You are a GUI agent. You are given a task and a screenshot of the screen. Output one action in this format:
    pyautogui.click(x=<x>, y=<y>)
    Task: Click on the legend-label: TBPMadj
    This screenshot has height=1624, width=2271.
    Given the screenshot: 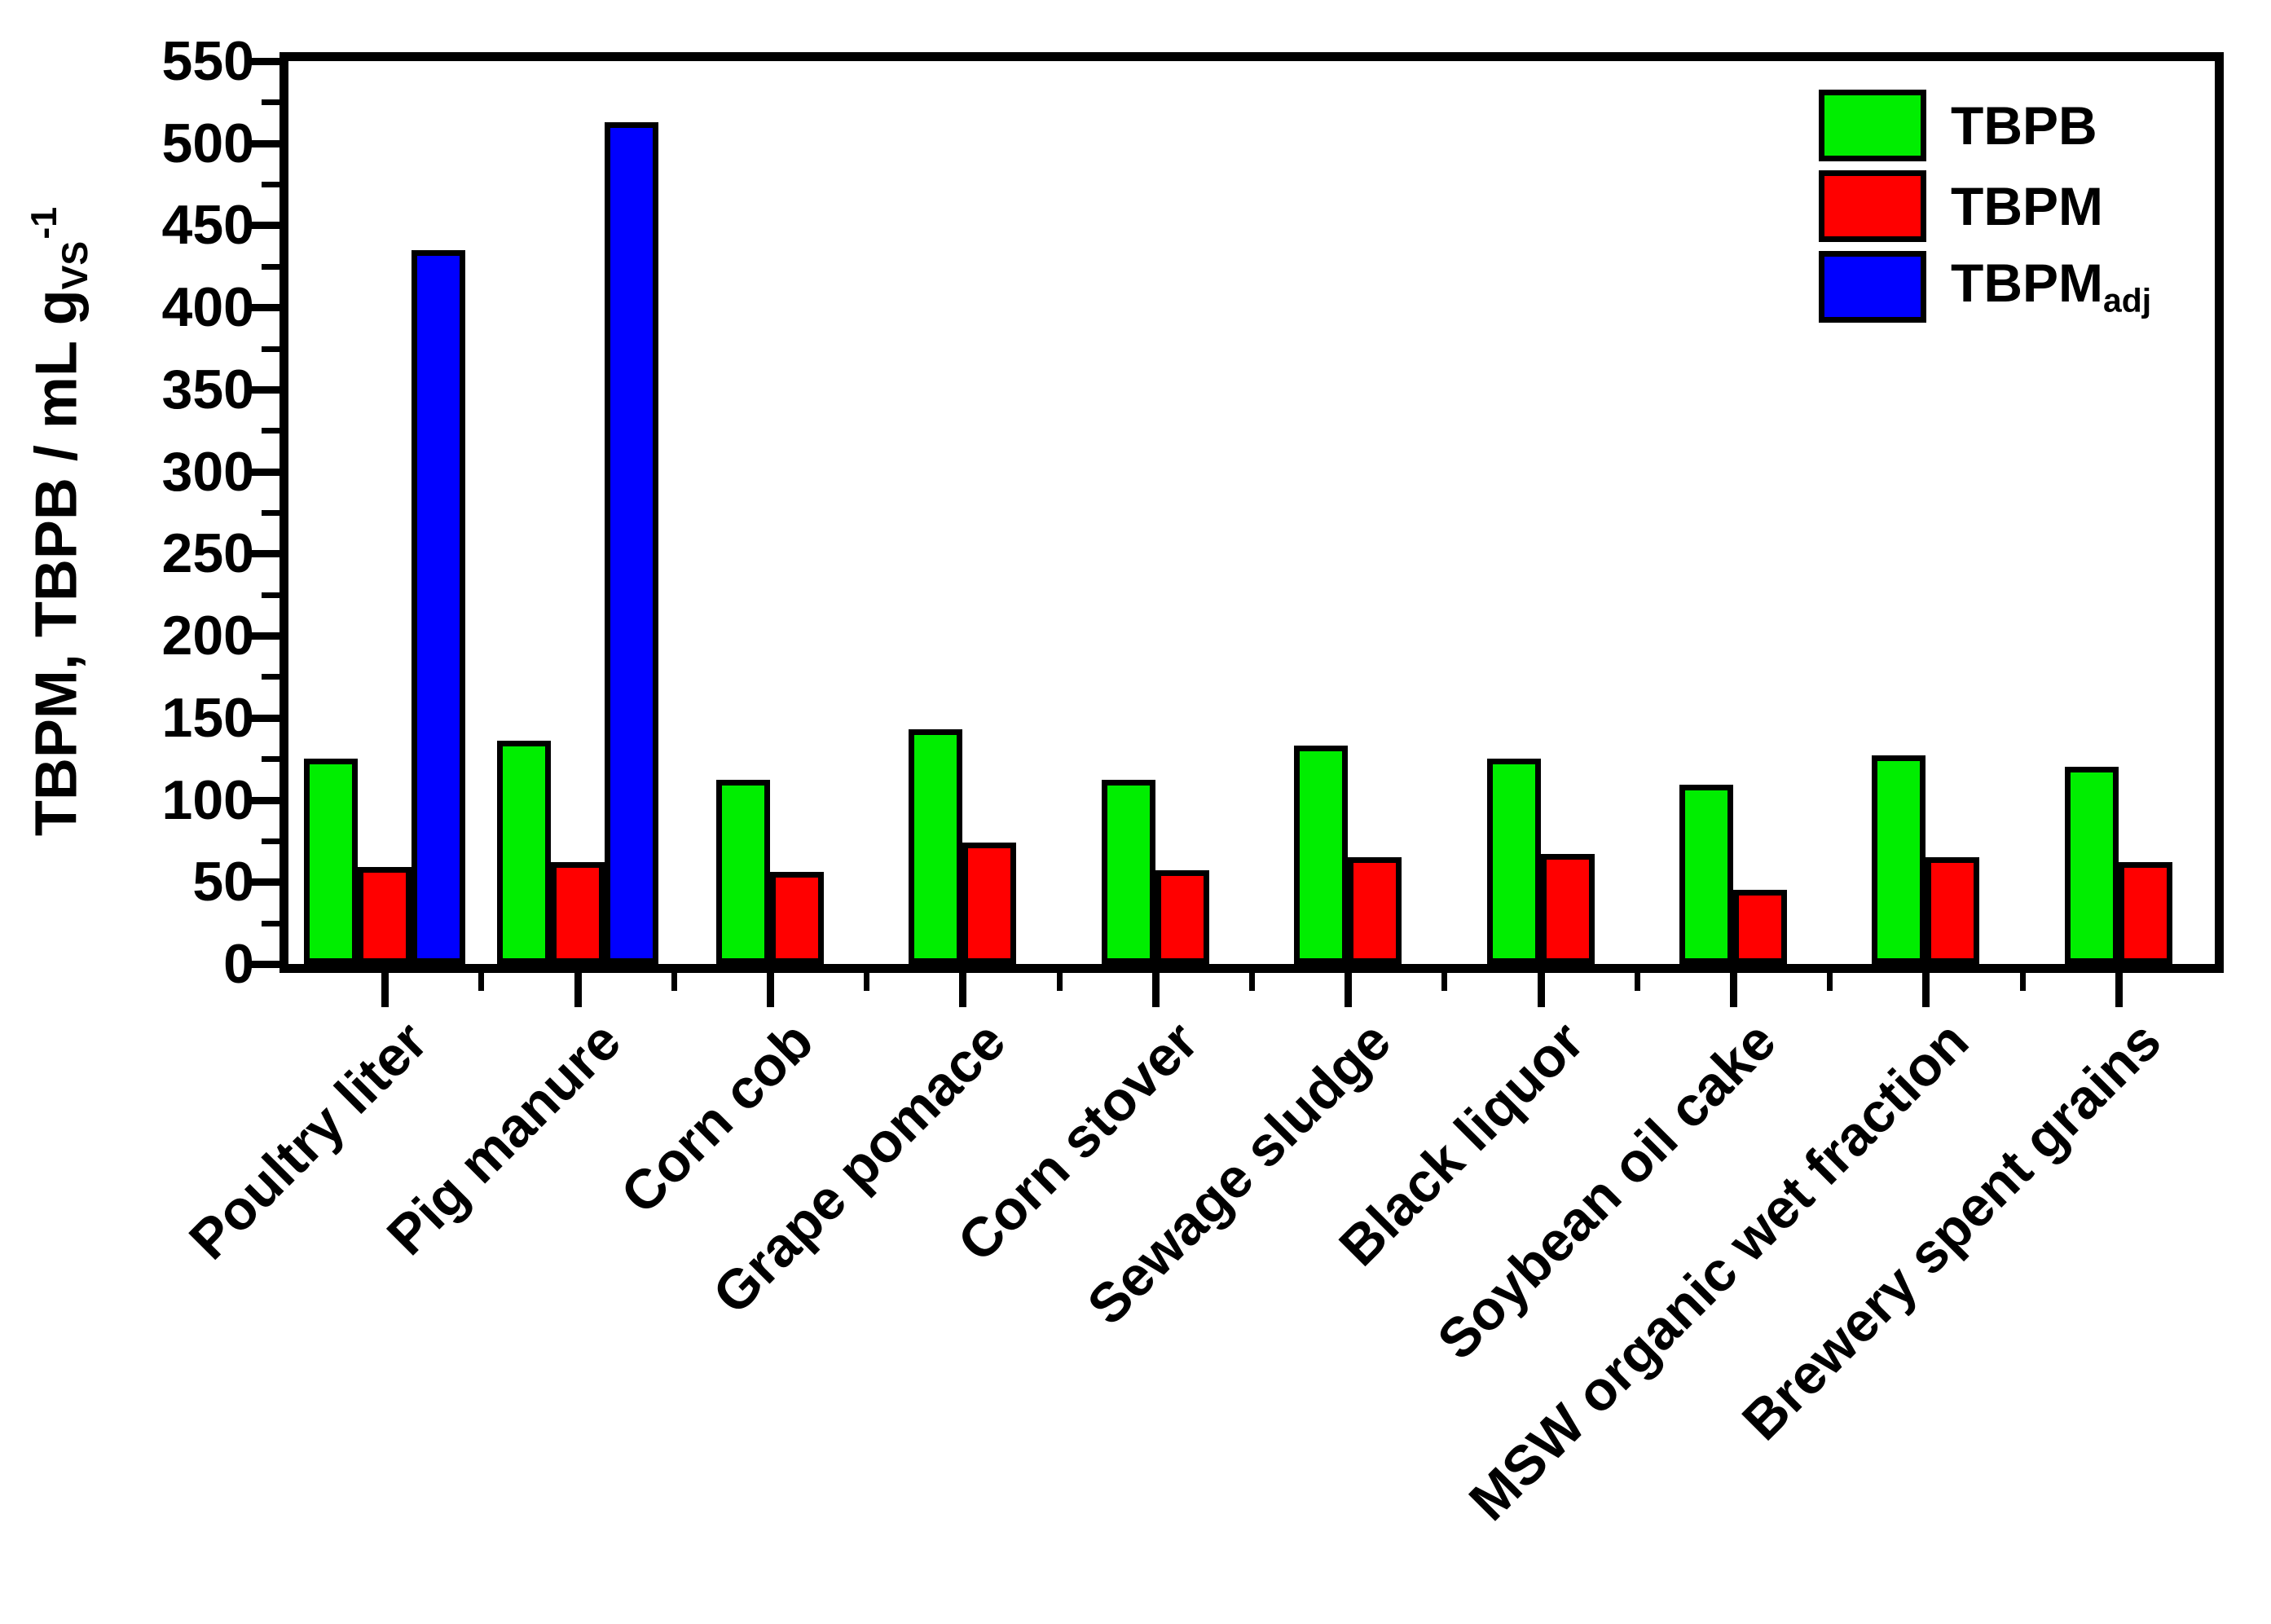 What is the action you would take?
    pyautogui.click(x=2051, y=286)
    